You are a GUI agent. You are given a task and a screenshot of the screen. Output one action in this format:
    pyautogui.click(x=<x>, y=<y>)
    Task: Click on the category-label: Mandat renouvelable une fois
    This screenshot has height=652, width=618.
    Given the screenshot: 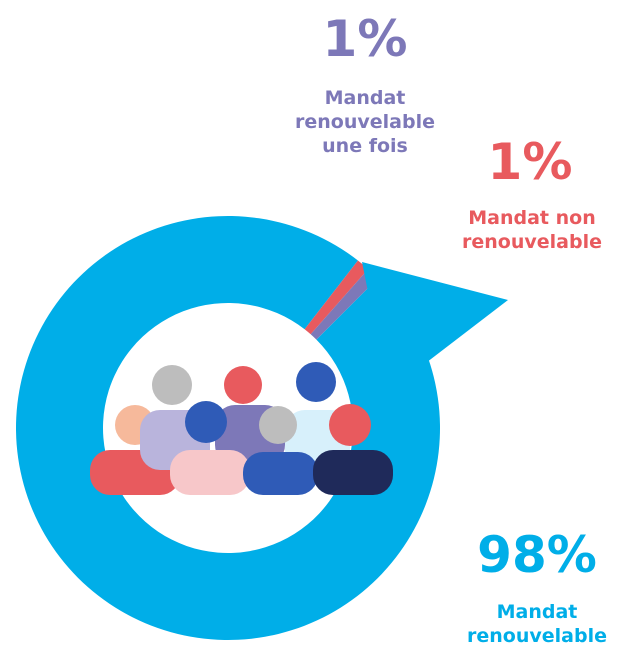 What is the action you would take?
    pyautogui.click(x=365, y=122)
    